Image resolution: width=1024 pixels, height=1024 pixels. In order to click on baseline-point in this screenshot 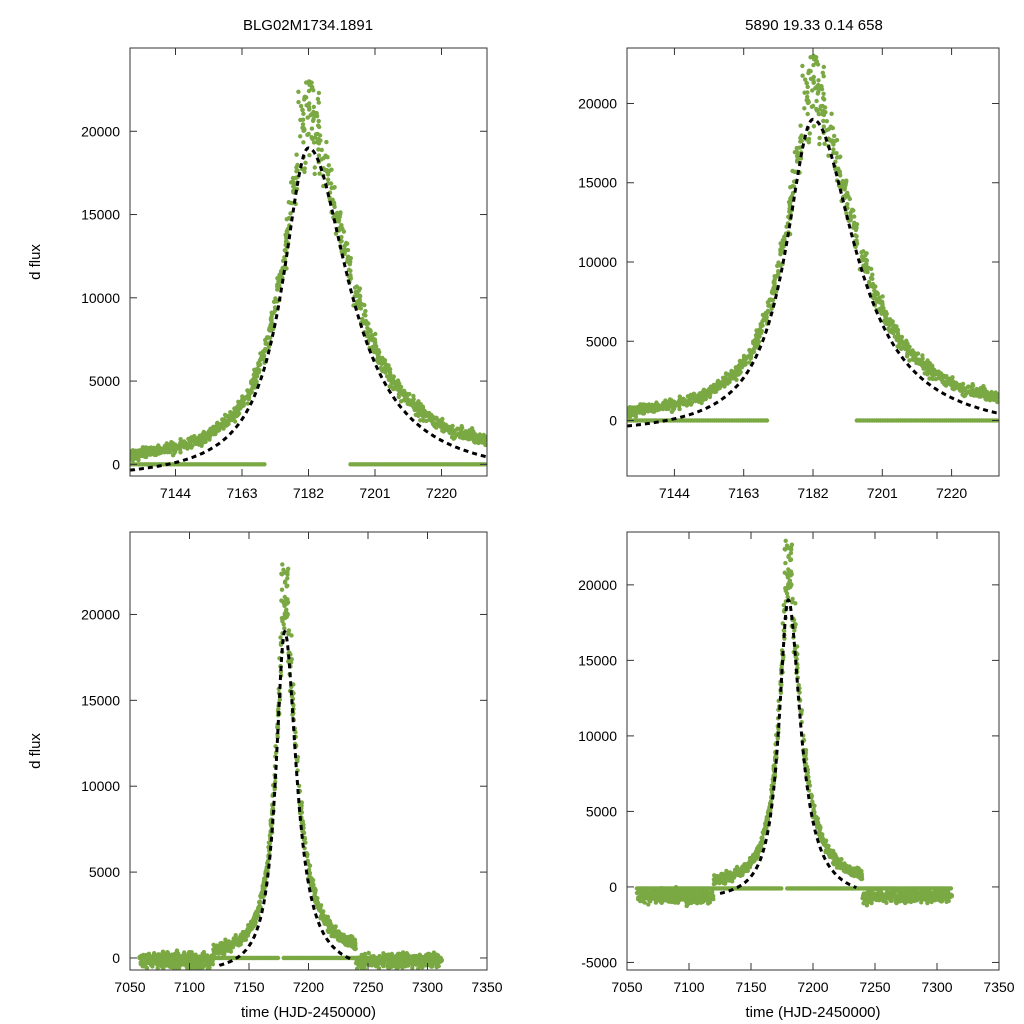, I will do `click(440, 958)`.